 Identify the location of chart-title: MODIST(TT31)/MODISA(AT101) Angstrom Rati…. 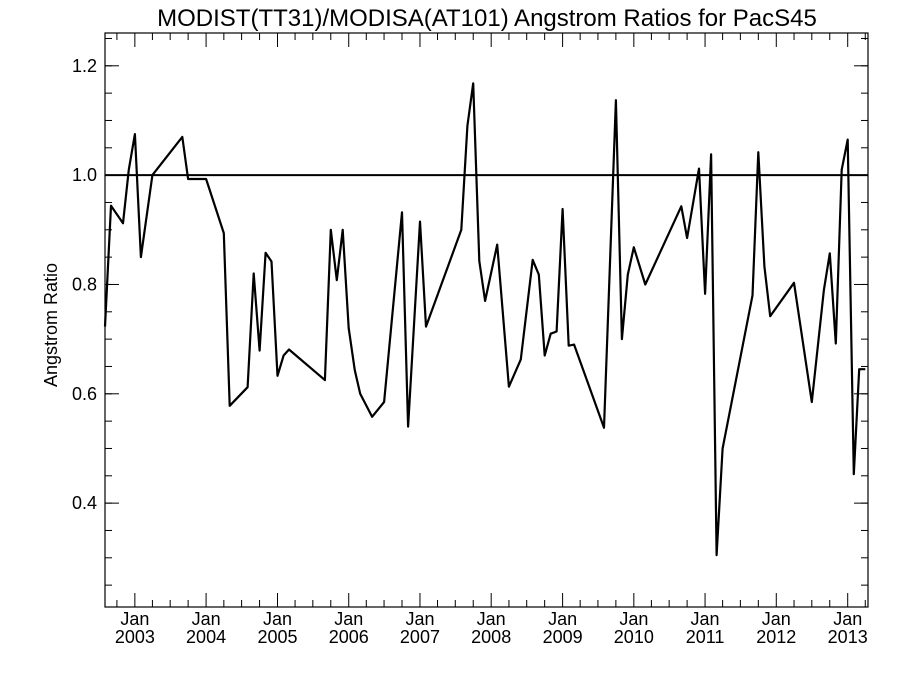
(487, 18).